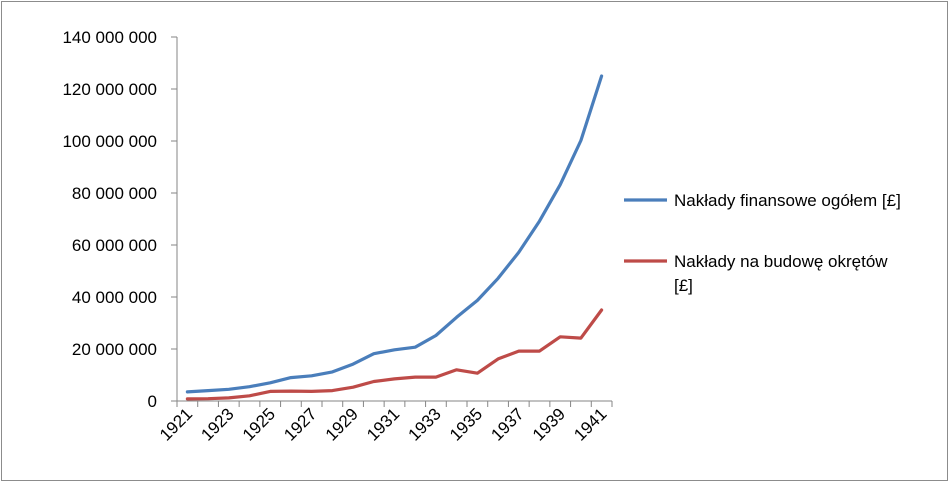 This screenshot has width=951, height=484. I want to click on x-tick-label: 1933, so click(425, 424).